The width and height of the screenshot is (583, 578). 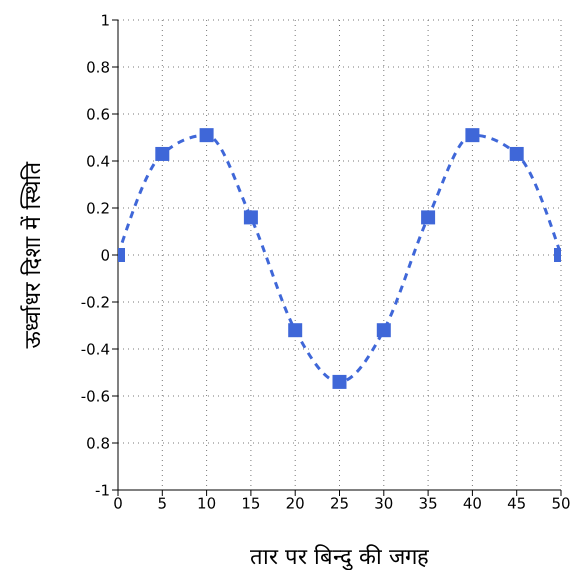 I want to click on x-tick-label: 25, so click(x=340, y=503).